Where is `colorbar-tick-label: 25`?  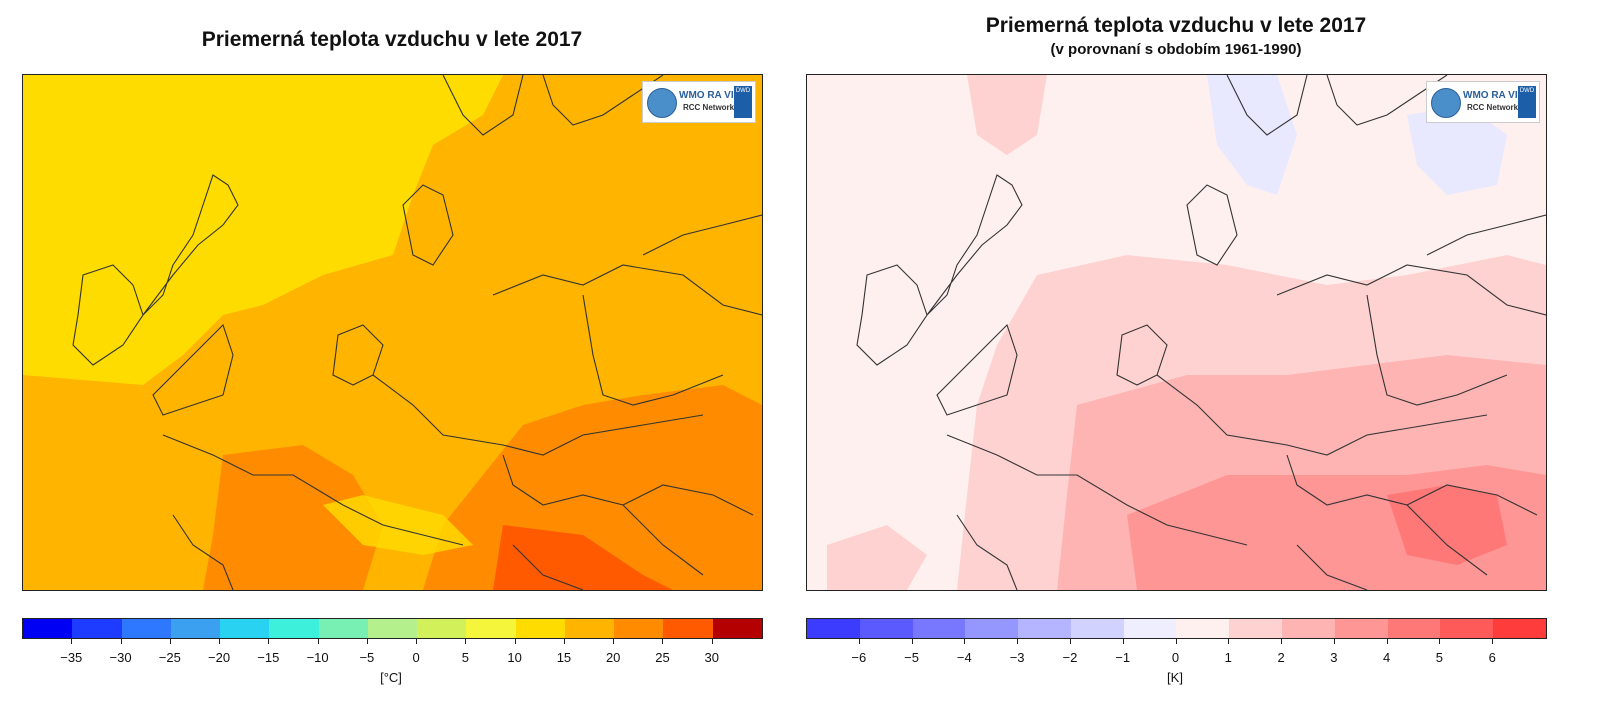
colorbar-tick-label: 25 is located at coordinates (662, 657).